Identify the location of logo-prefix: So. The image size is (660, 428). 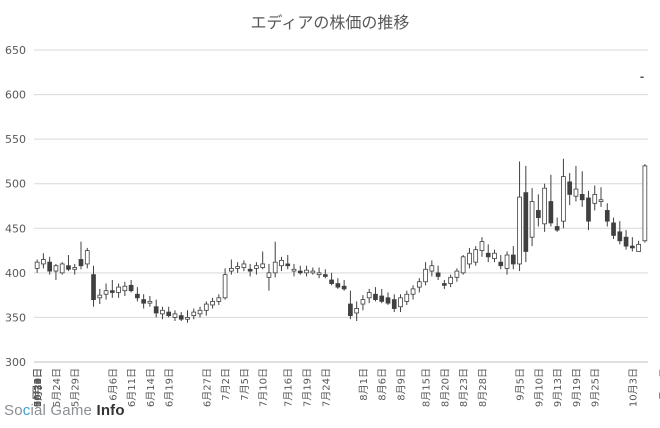
(13, 410).